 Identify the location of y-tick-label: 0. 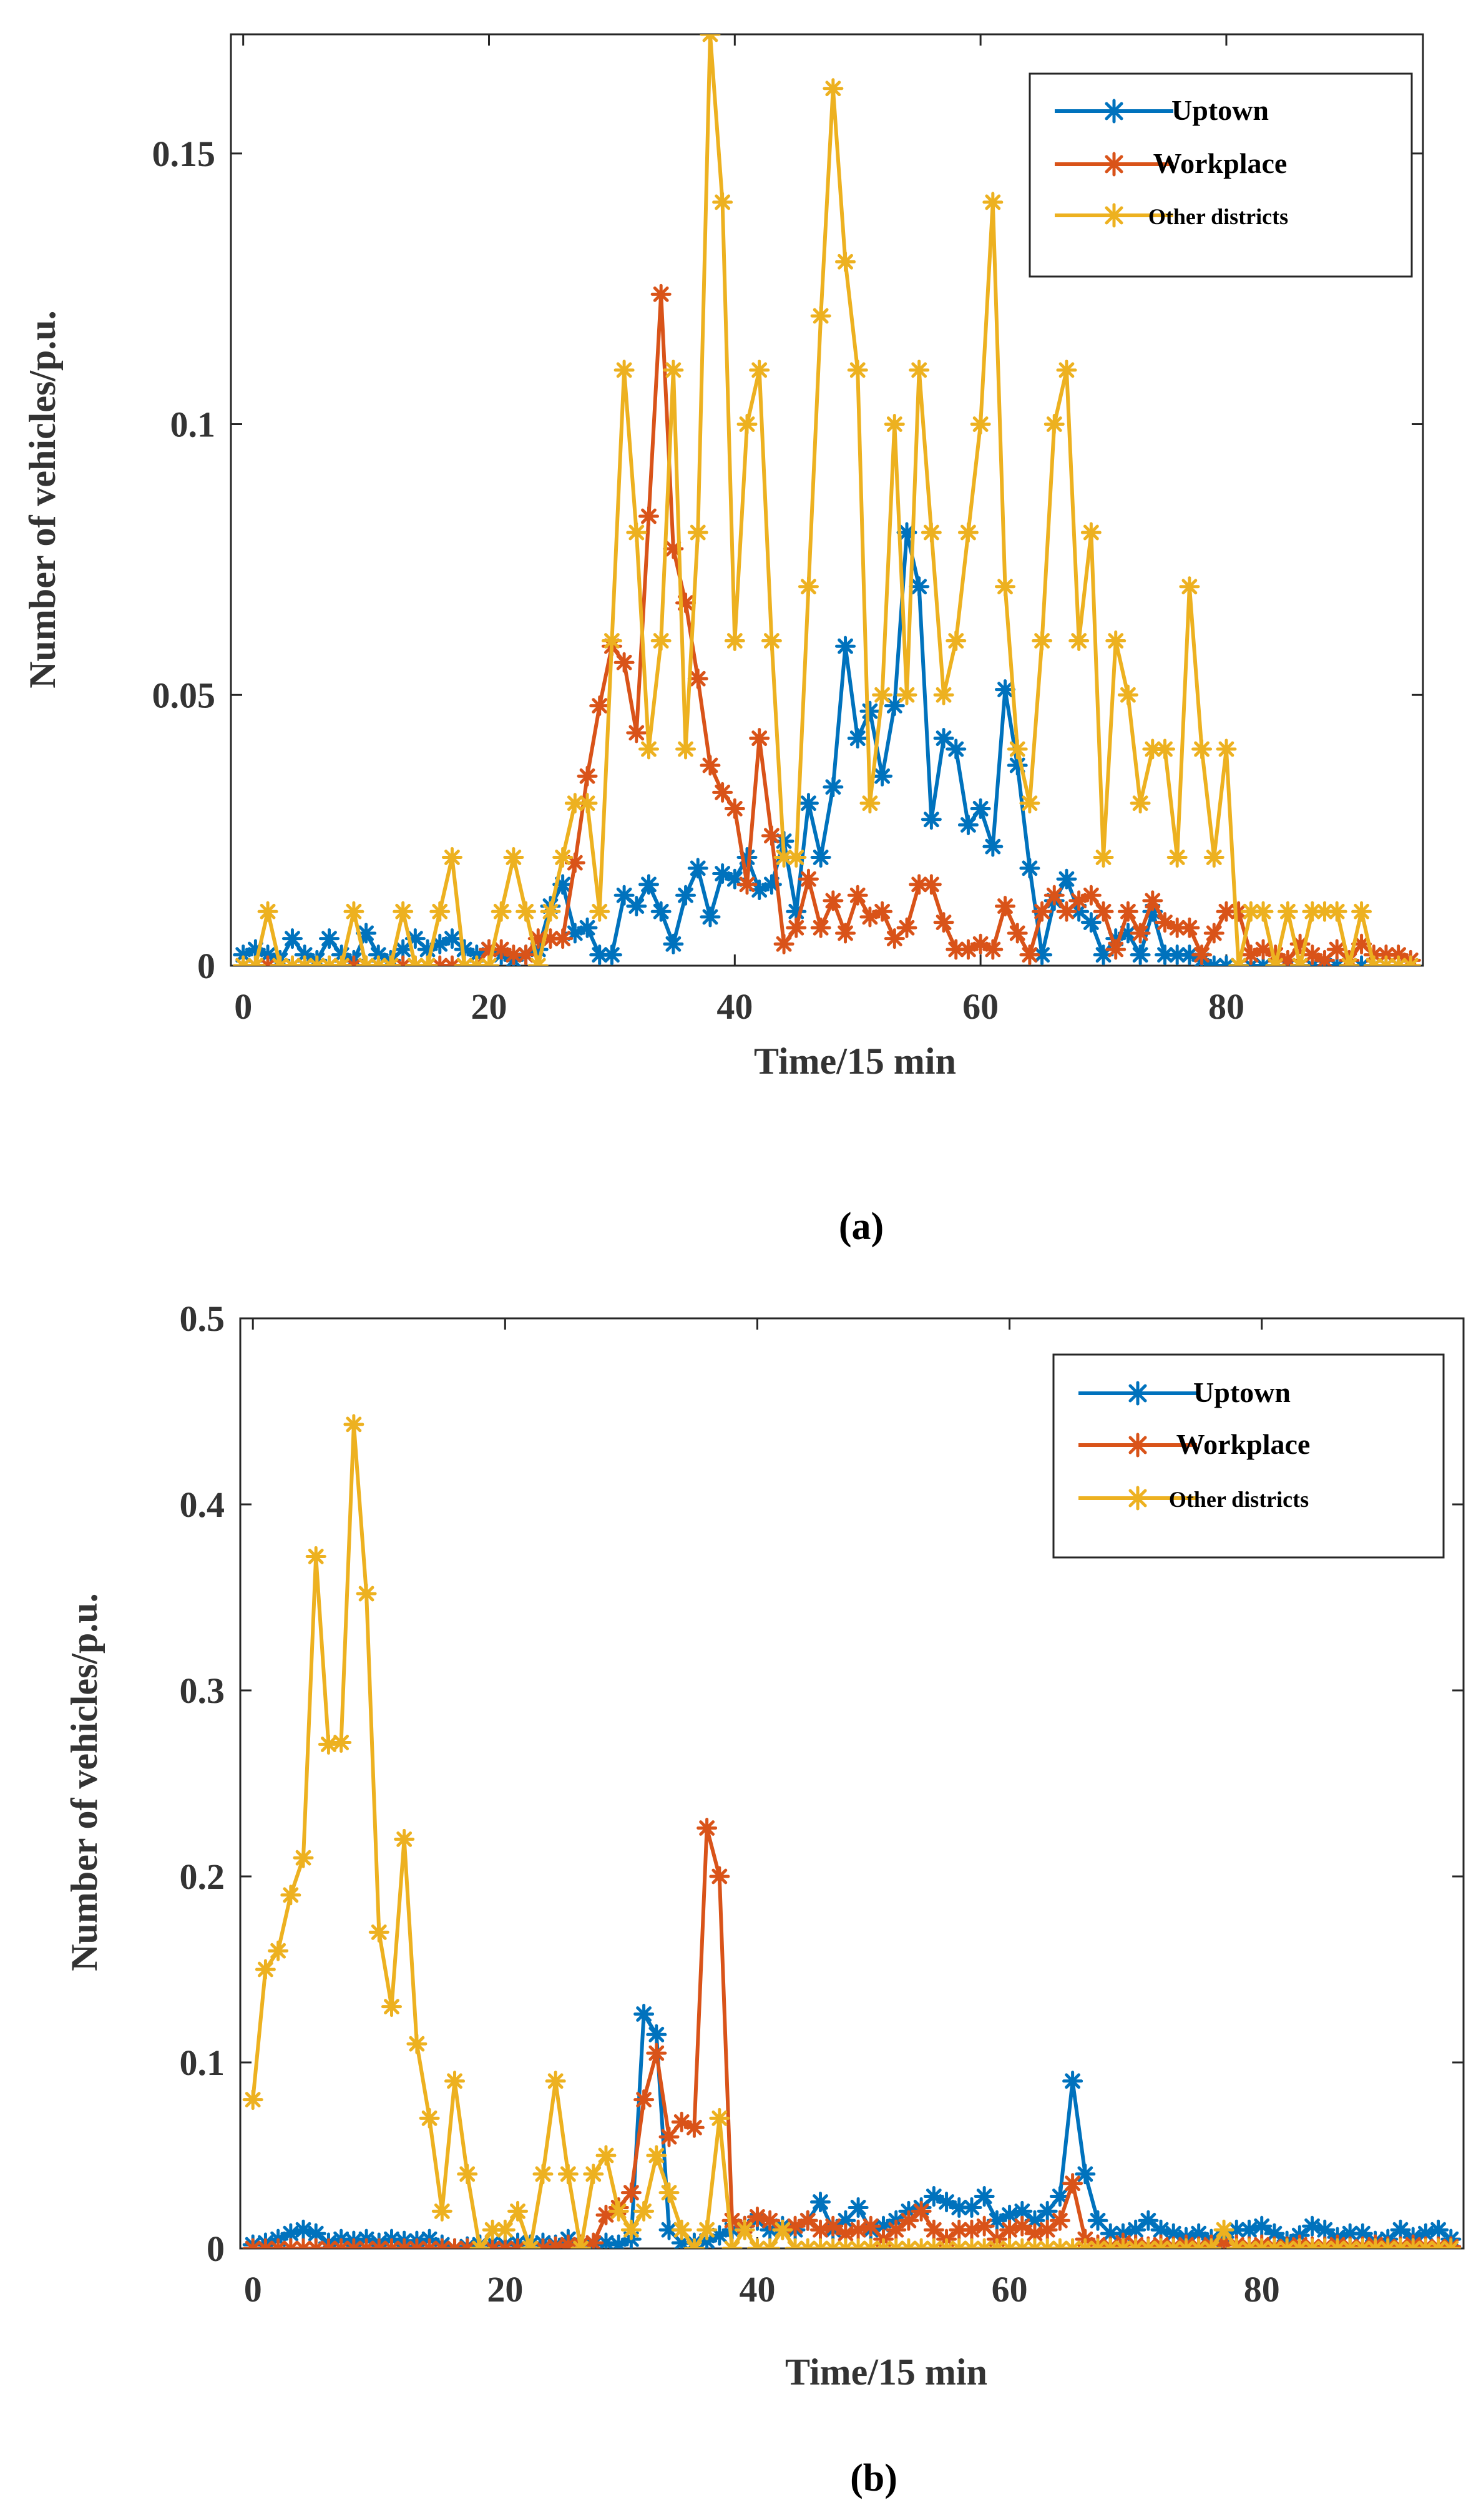
(216, 2248).